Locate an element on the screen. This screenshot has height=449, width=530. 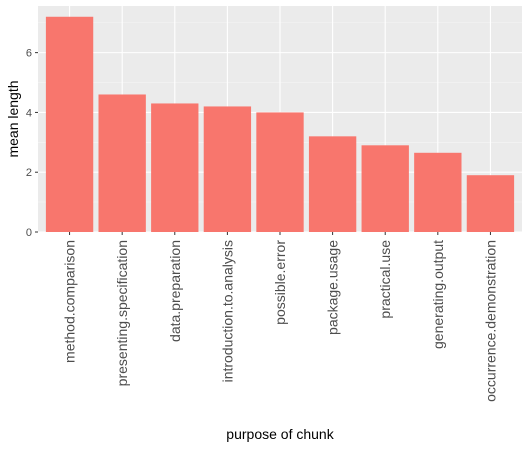
x-tick-label: presenting.specification is located at coordinates (122, 313).